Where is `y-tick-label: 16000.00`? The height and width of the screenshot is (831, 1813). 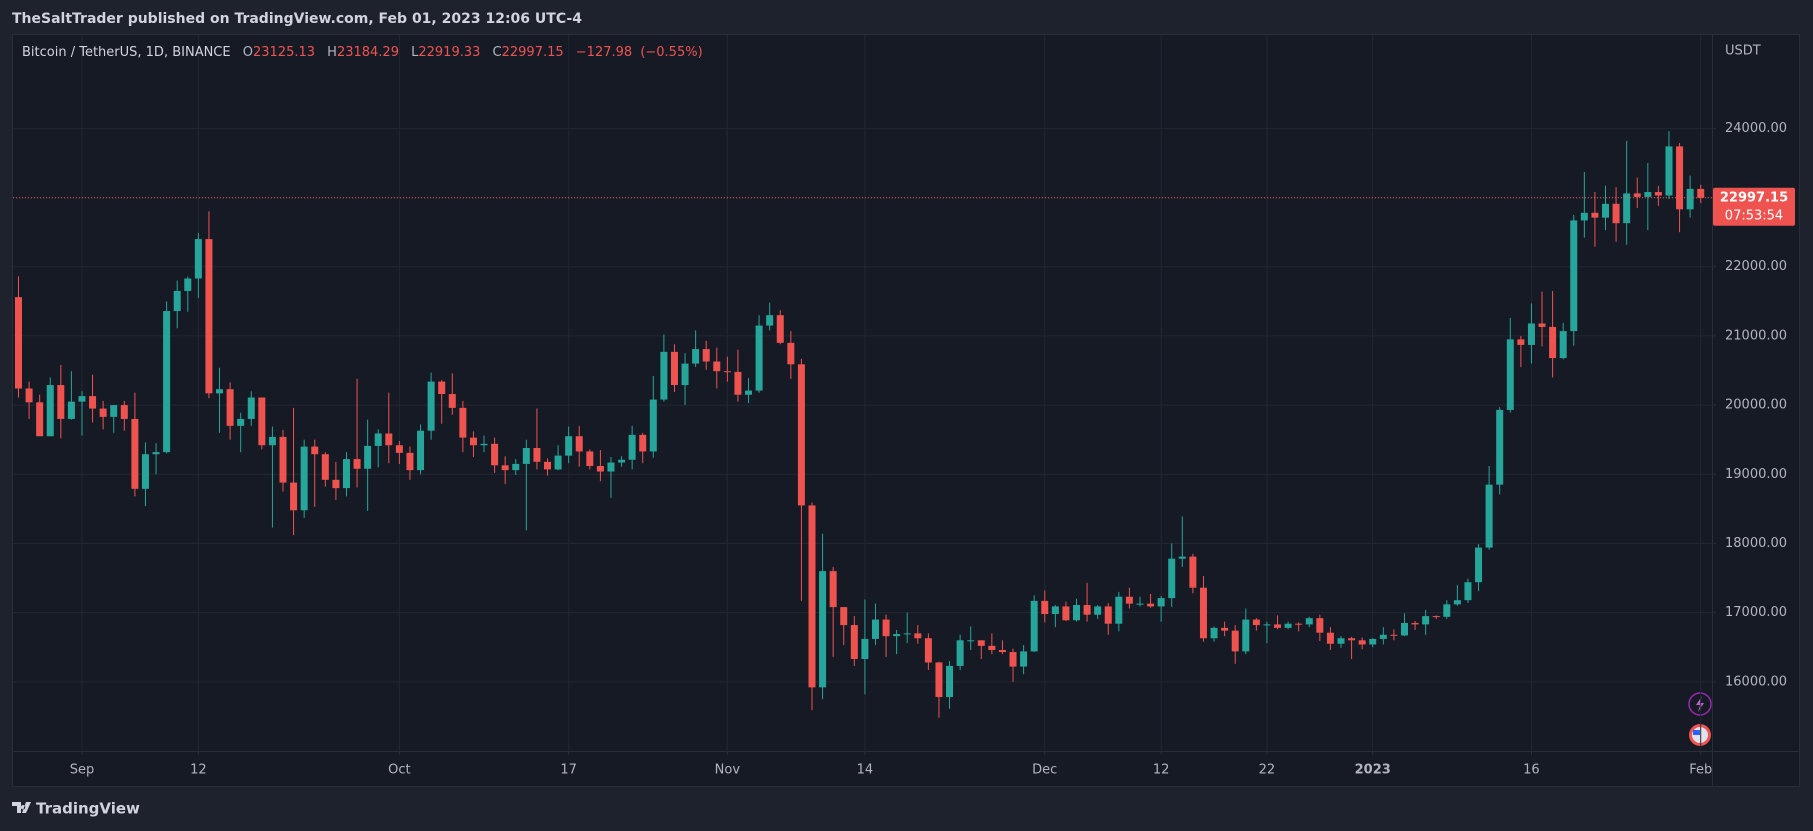
y-tick-label: 16000.00 is located at coordinates (1756, 681).